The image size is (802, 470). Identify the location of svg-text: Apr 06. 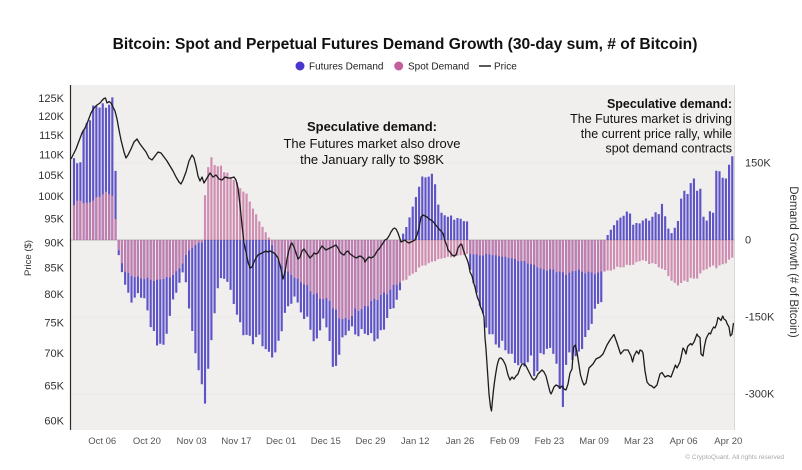
(684, 441).